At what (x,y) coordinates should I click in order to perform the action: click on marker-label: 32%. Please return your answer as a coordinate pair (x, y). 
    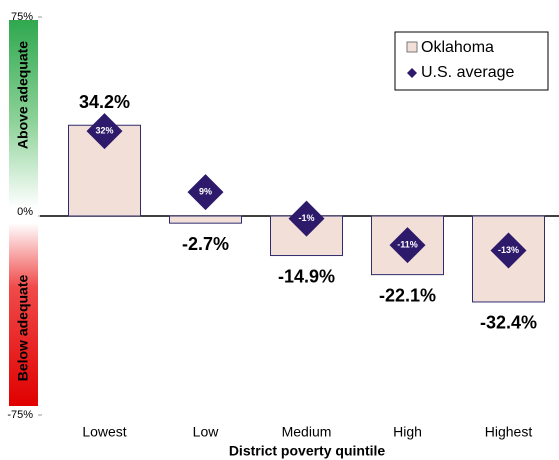
    Looking at the image, I should click on (104, 130).